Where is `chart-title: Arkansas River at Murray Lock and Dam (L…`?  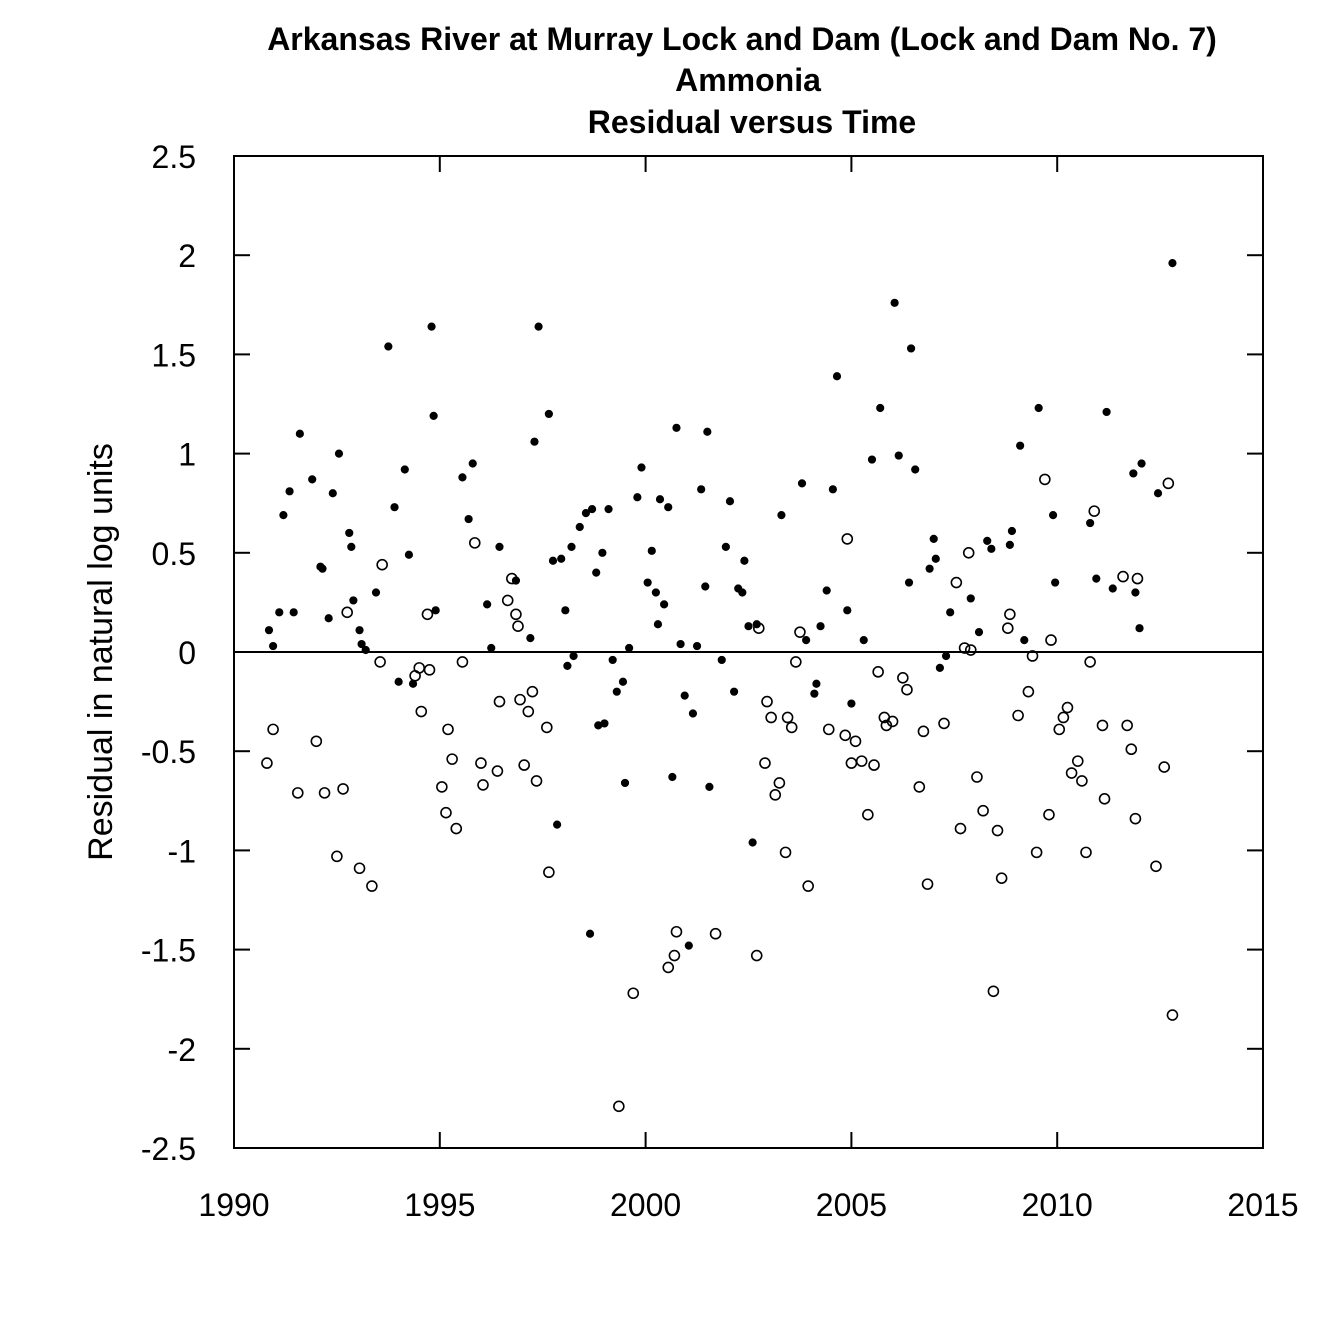 chart-title: Arkansas River at Murray Lock and Dam (L… is located at coordinates (742, 80).